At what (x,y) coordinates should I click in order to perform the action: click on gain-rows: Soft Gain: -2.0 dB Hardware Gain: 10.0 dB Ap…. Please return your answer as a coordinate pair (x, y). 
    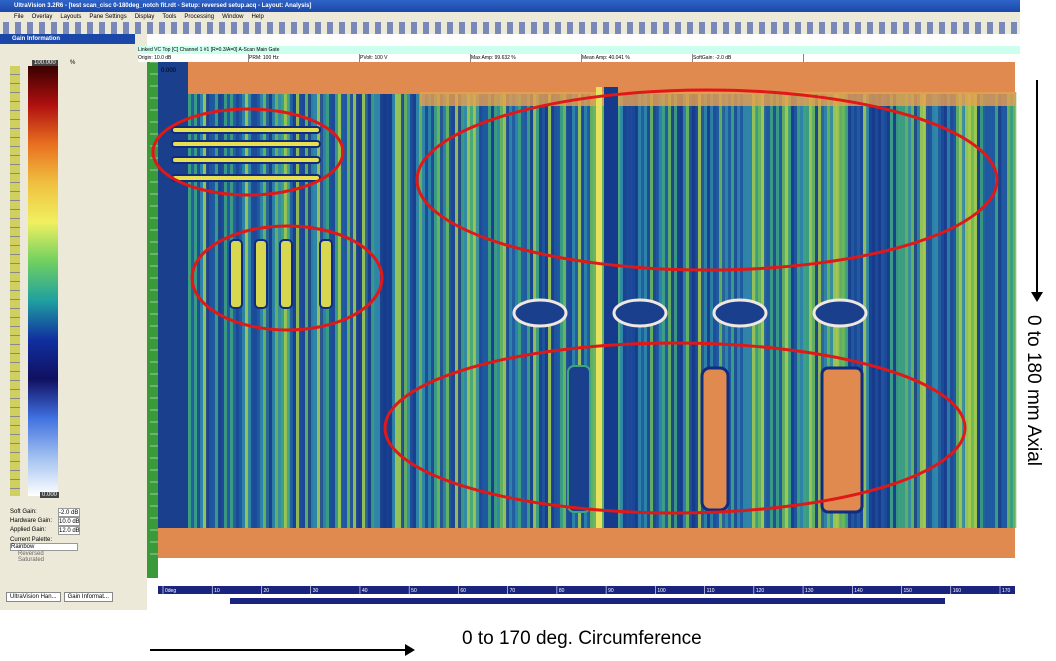
    Looking at the image, I should click on (45, 535).